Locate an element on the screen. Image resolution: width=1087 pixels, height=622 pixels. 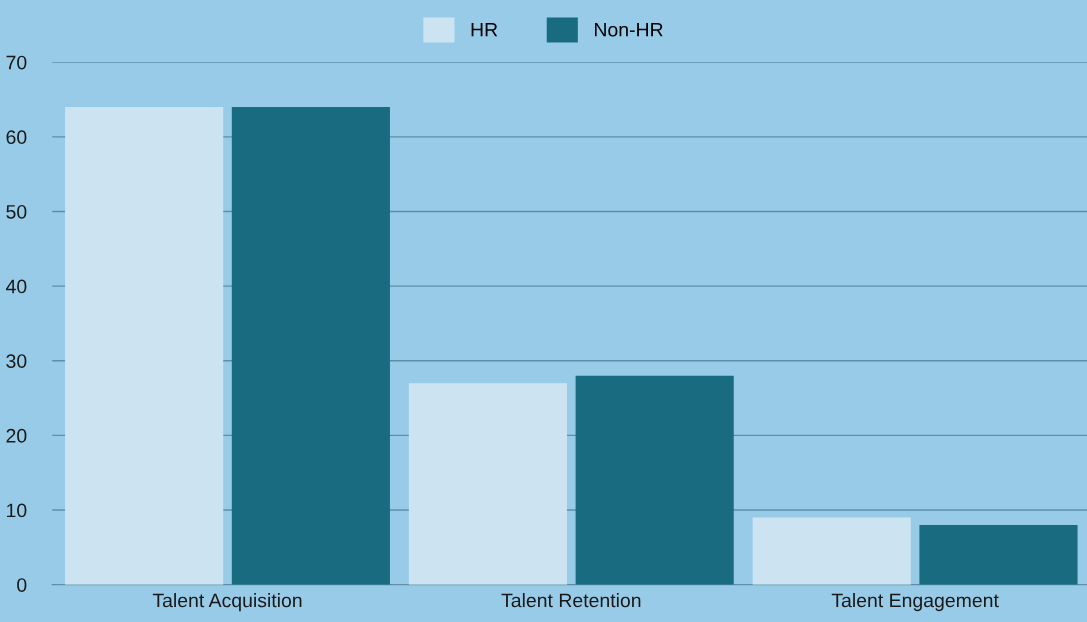
y-tick-label: 50 is located at coordinates (16, 211).